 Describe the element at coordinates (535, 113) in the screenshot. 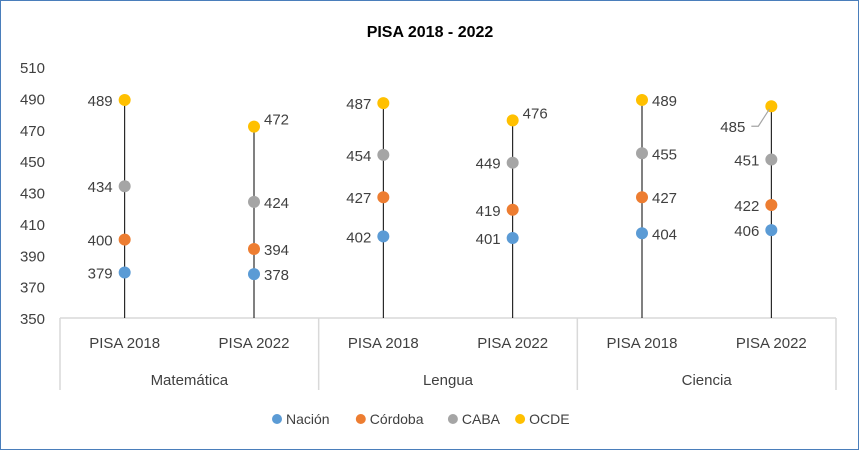

I see `data-label: 476` at that location.